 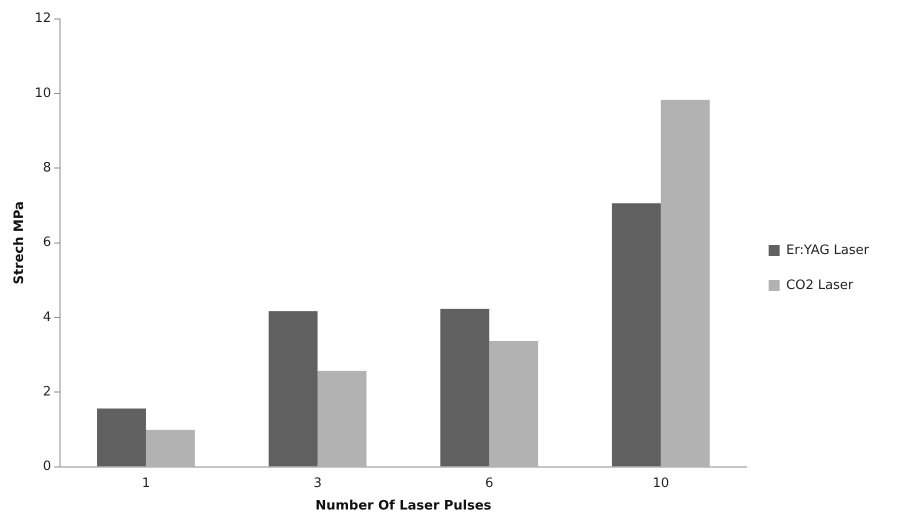 What do you see at coordinates (47, 317) in the screenshot?
I see `y-tick-label: 4` at bounding box center [47, 317].